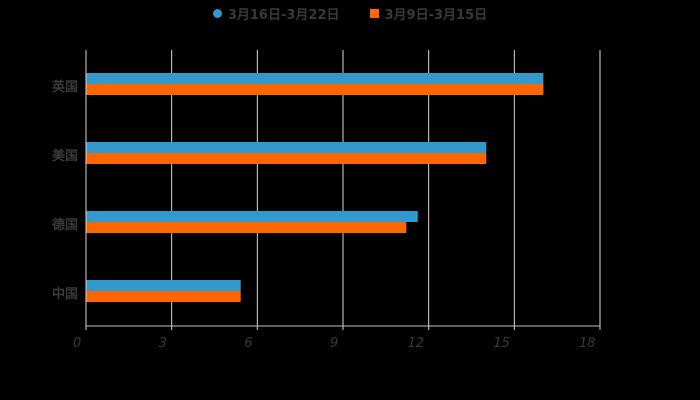 The width and height of the screenshot is (700, 400). I want to click on legend-item-series-1: 3月16日-3月22日, so click(276, 13).